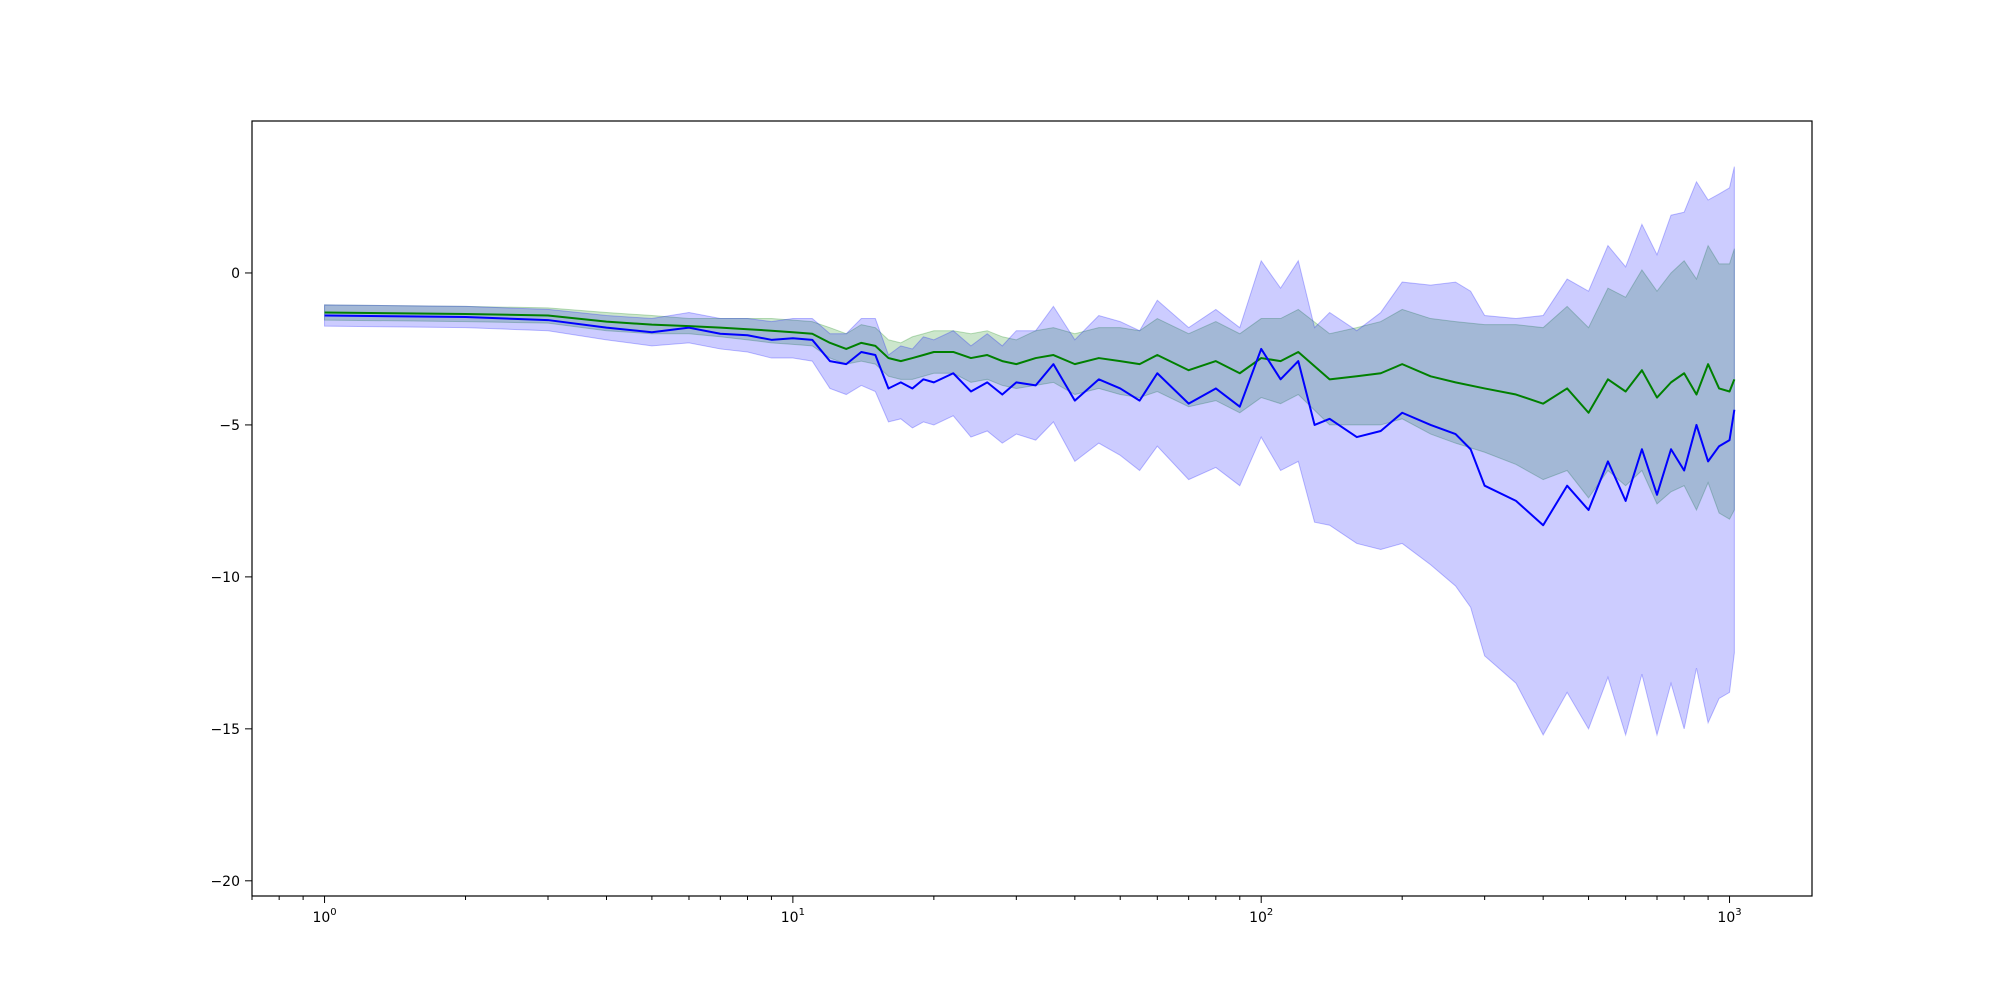 This screenshot has height=1000, width=2000. I want to click on x-axis: 10⁰ 10¹ 10² 10³, so click(996, 911).